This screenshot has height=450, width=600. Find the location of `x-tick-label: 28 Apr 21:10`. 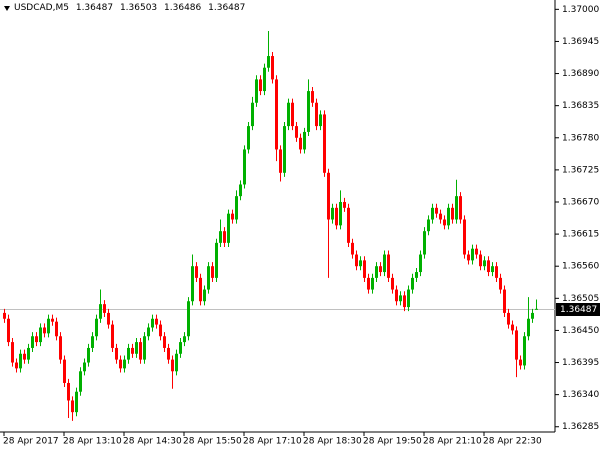

x-tick-label: 28 Apr 21:10 is located at coordinates (452, 442).